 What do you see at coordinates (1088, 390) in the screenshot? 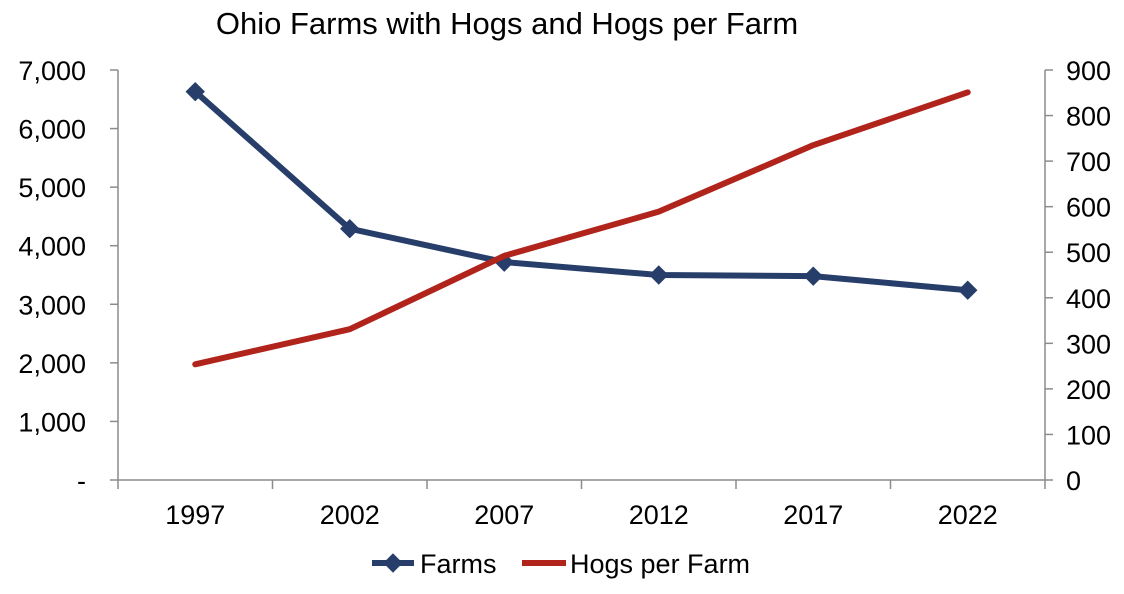
I see `right-tick-label: 200` at bounding box center [1088, 390].